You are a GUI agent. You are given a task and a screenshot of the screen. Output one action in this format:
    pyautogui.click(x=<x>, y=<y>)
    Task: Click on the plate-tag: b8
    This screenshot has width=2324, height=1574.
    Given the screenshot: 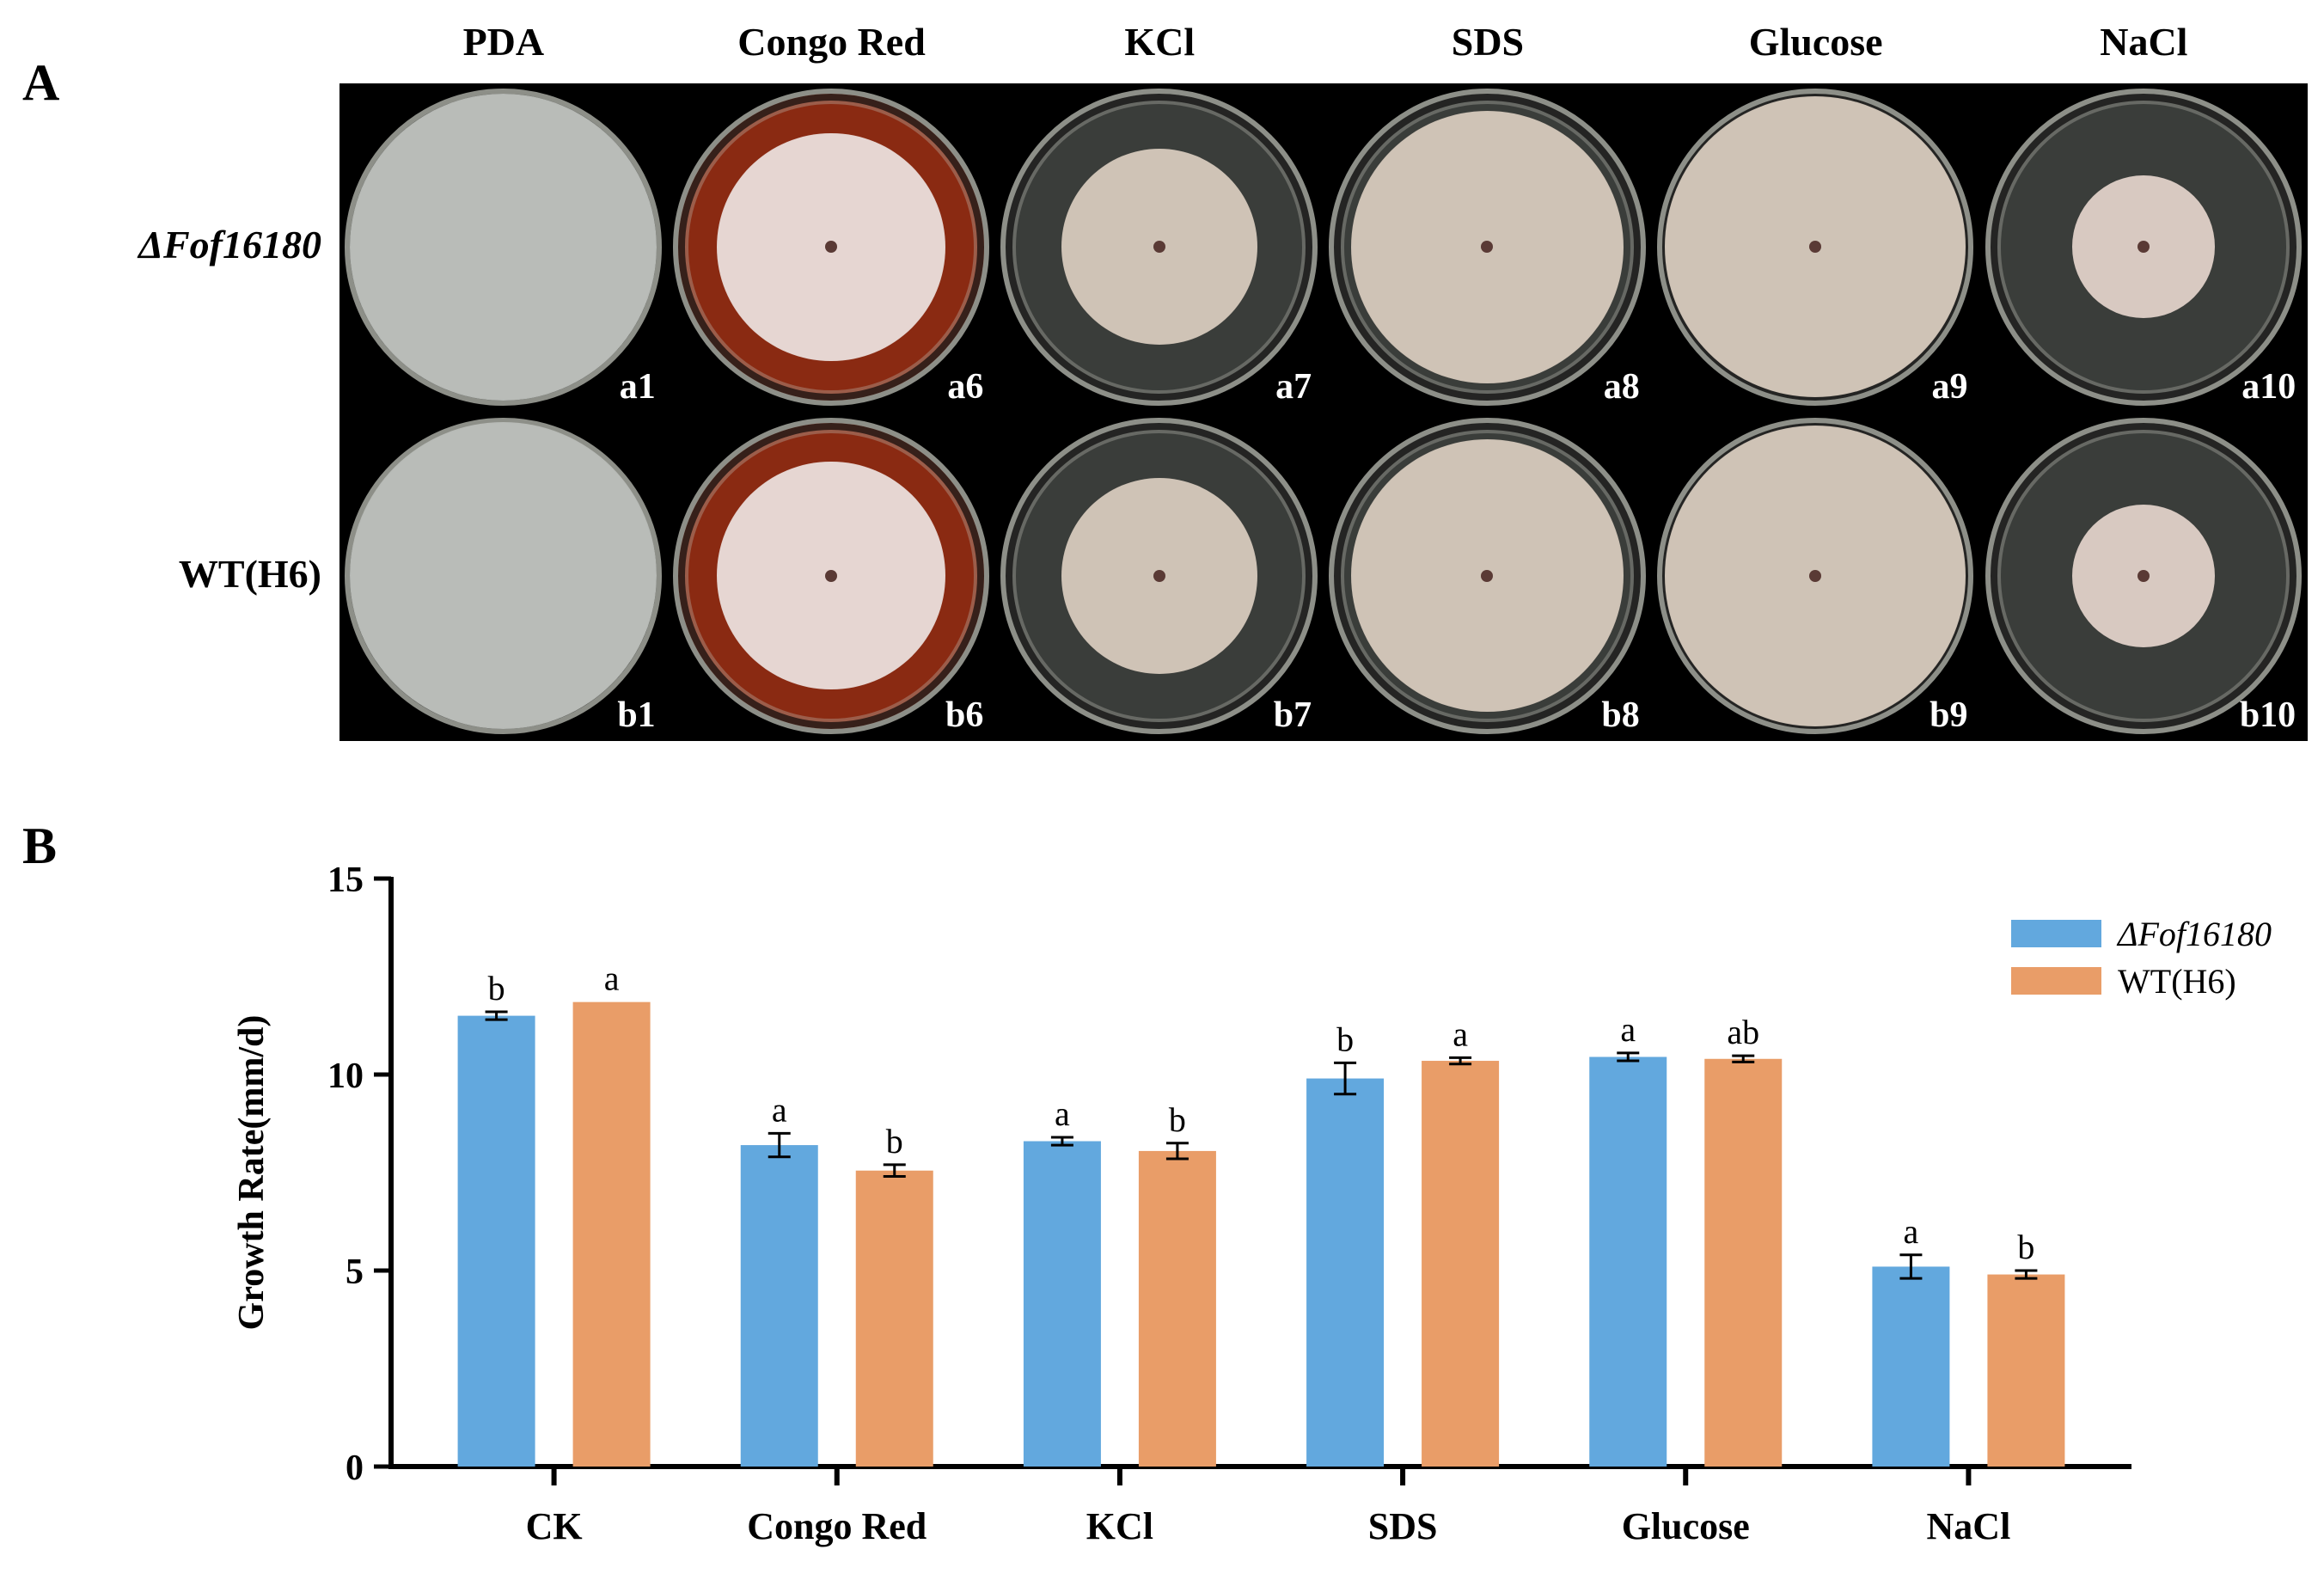 What is the action you would take?
    pyautogui.click(x=1621, y=715)
    